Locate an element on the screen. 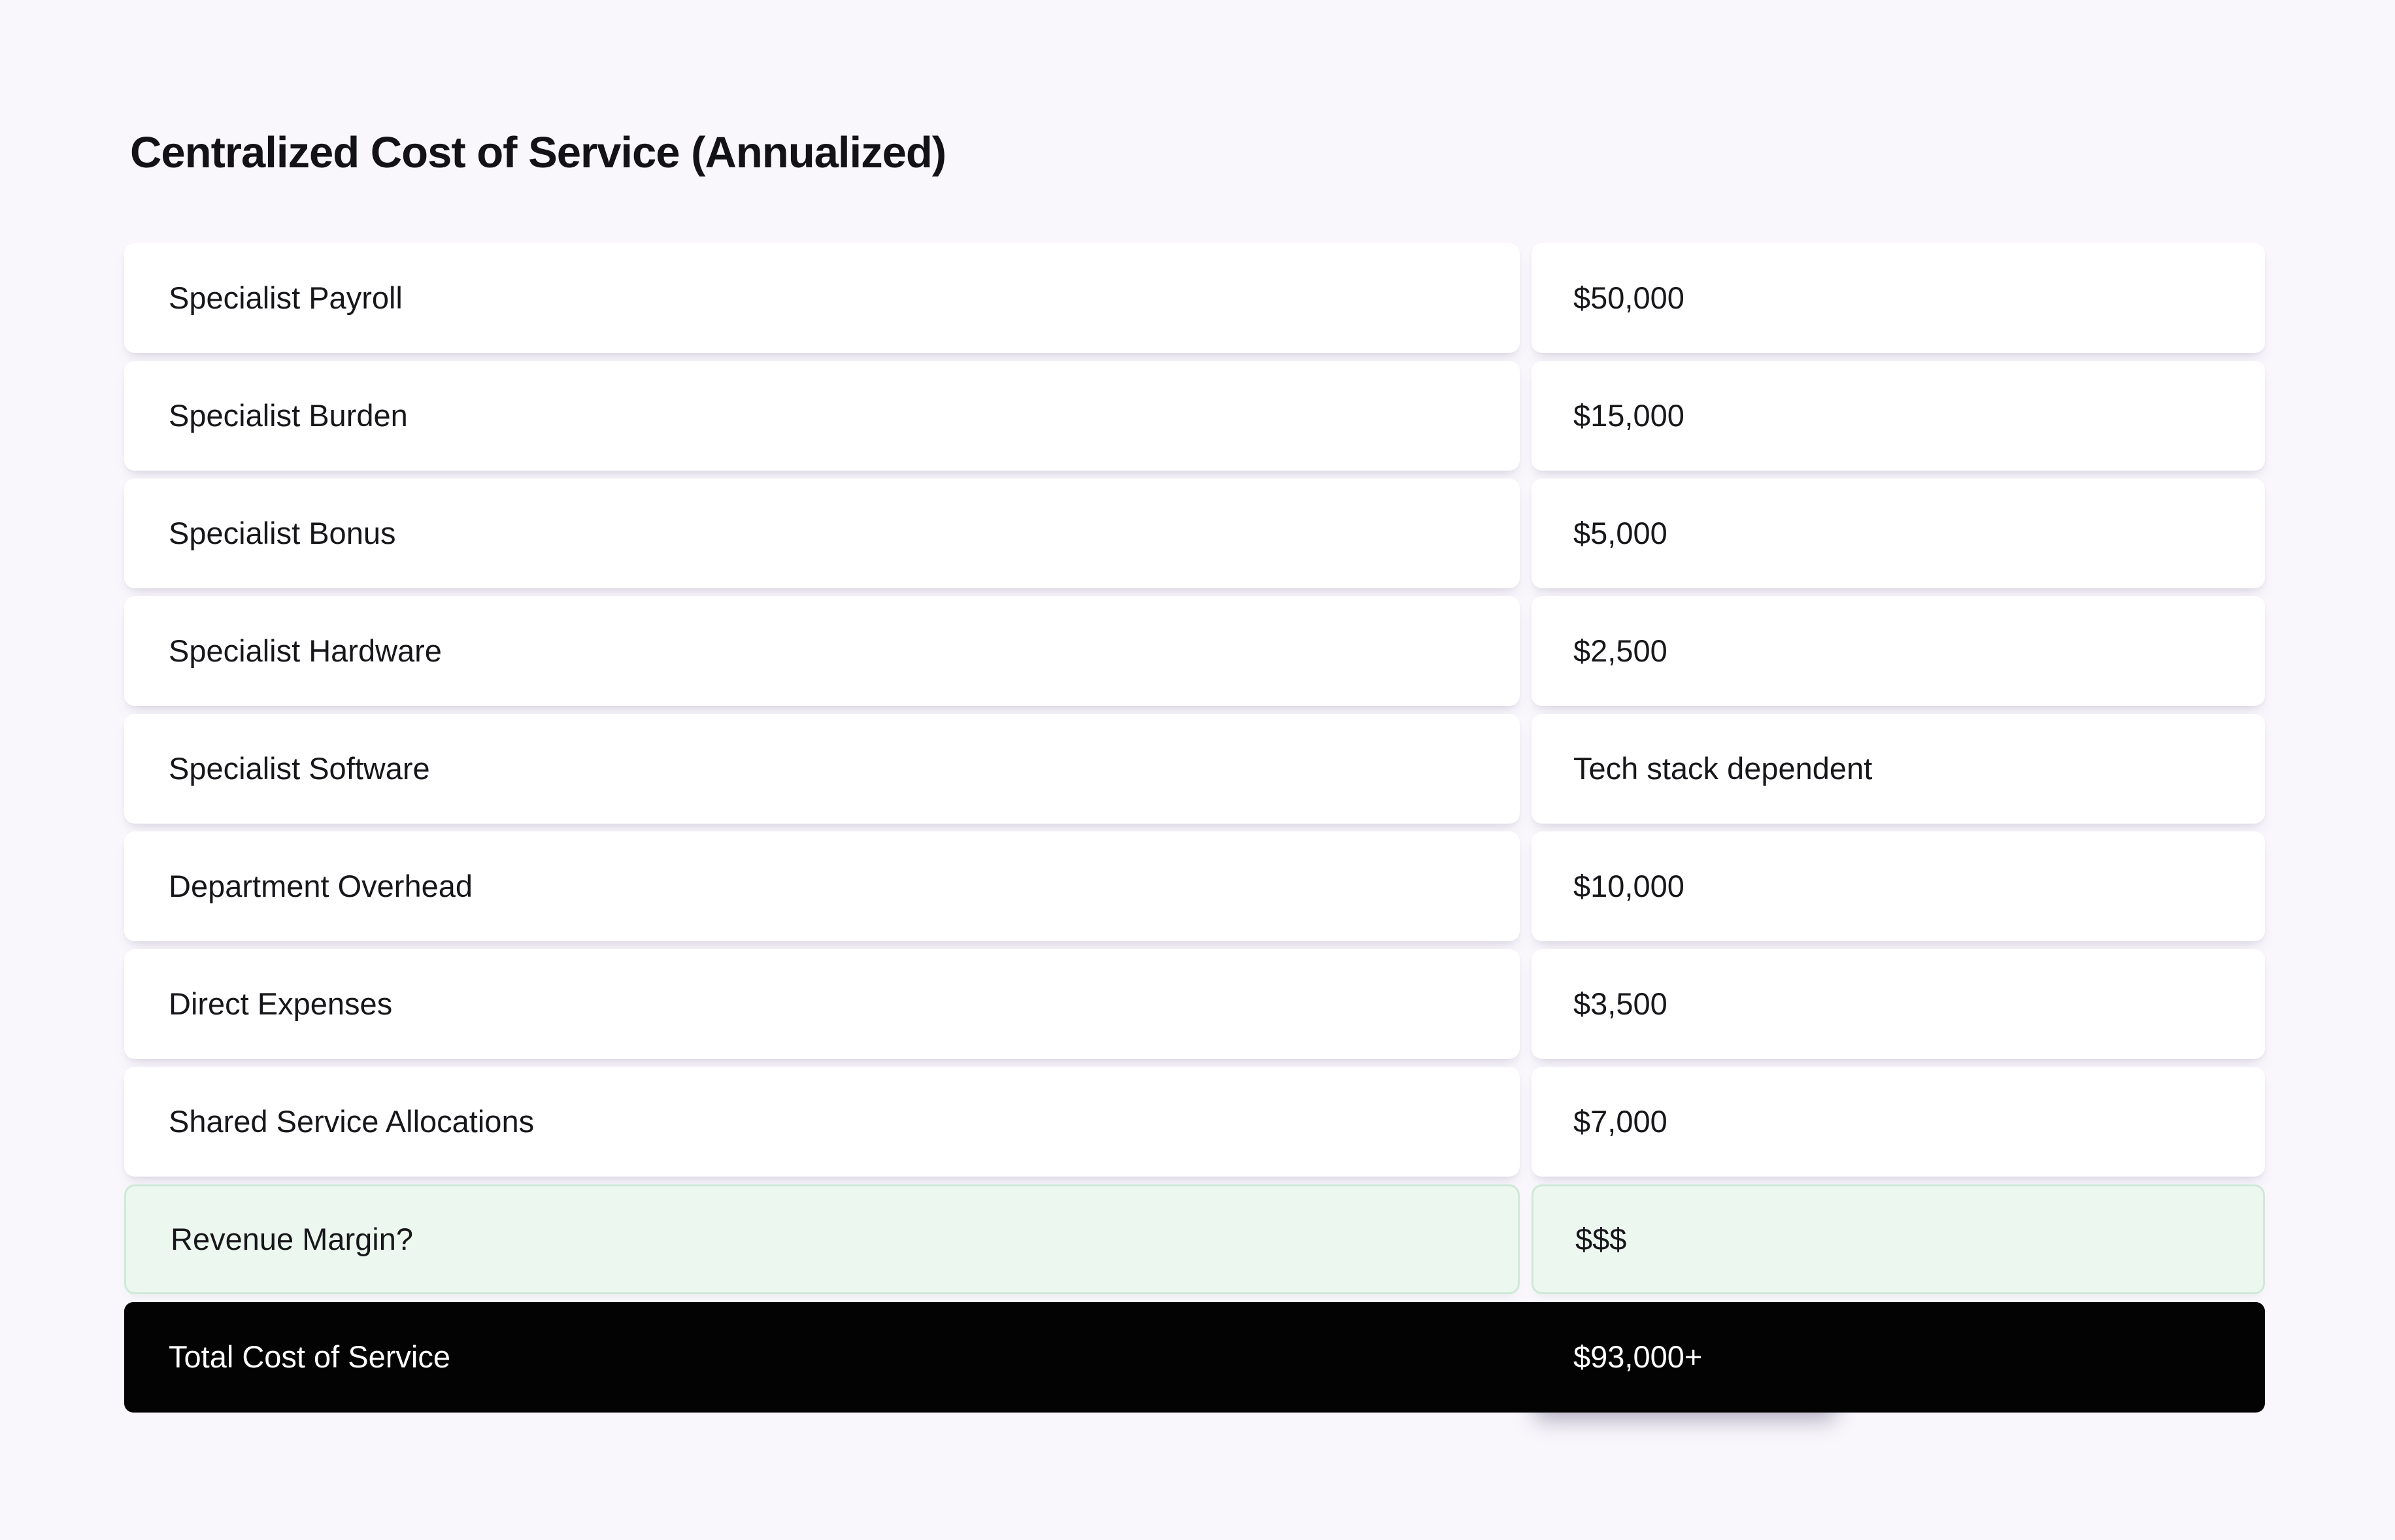 This screenshot has width=2395, height=1540. row-value: $3,500 is located at coordinates (1620, 1003).